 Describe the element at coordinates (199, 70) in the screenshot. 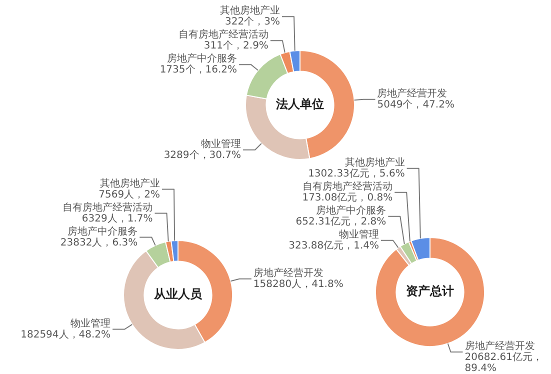

I see `data-label: 1735个，16.2%` at that location.